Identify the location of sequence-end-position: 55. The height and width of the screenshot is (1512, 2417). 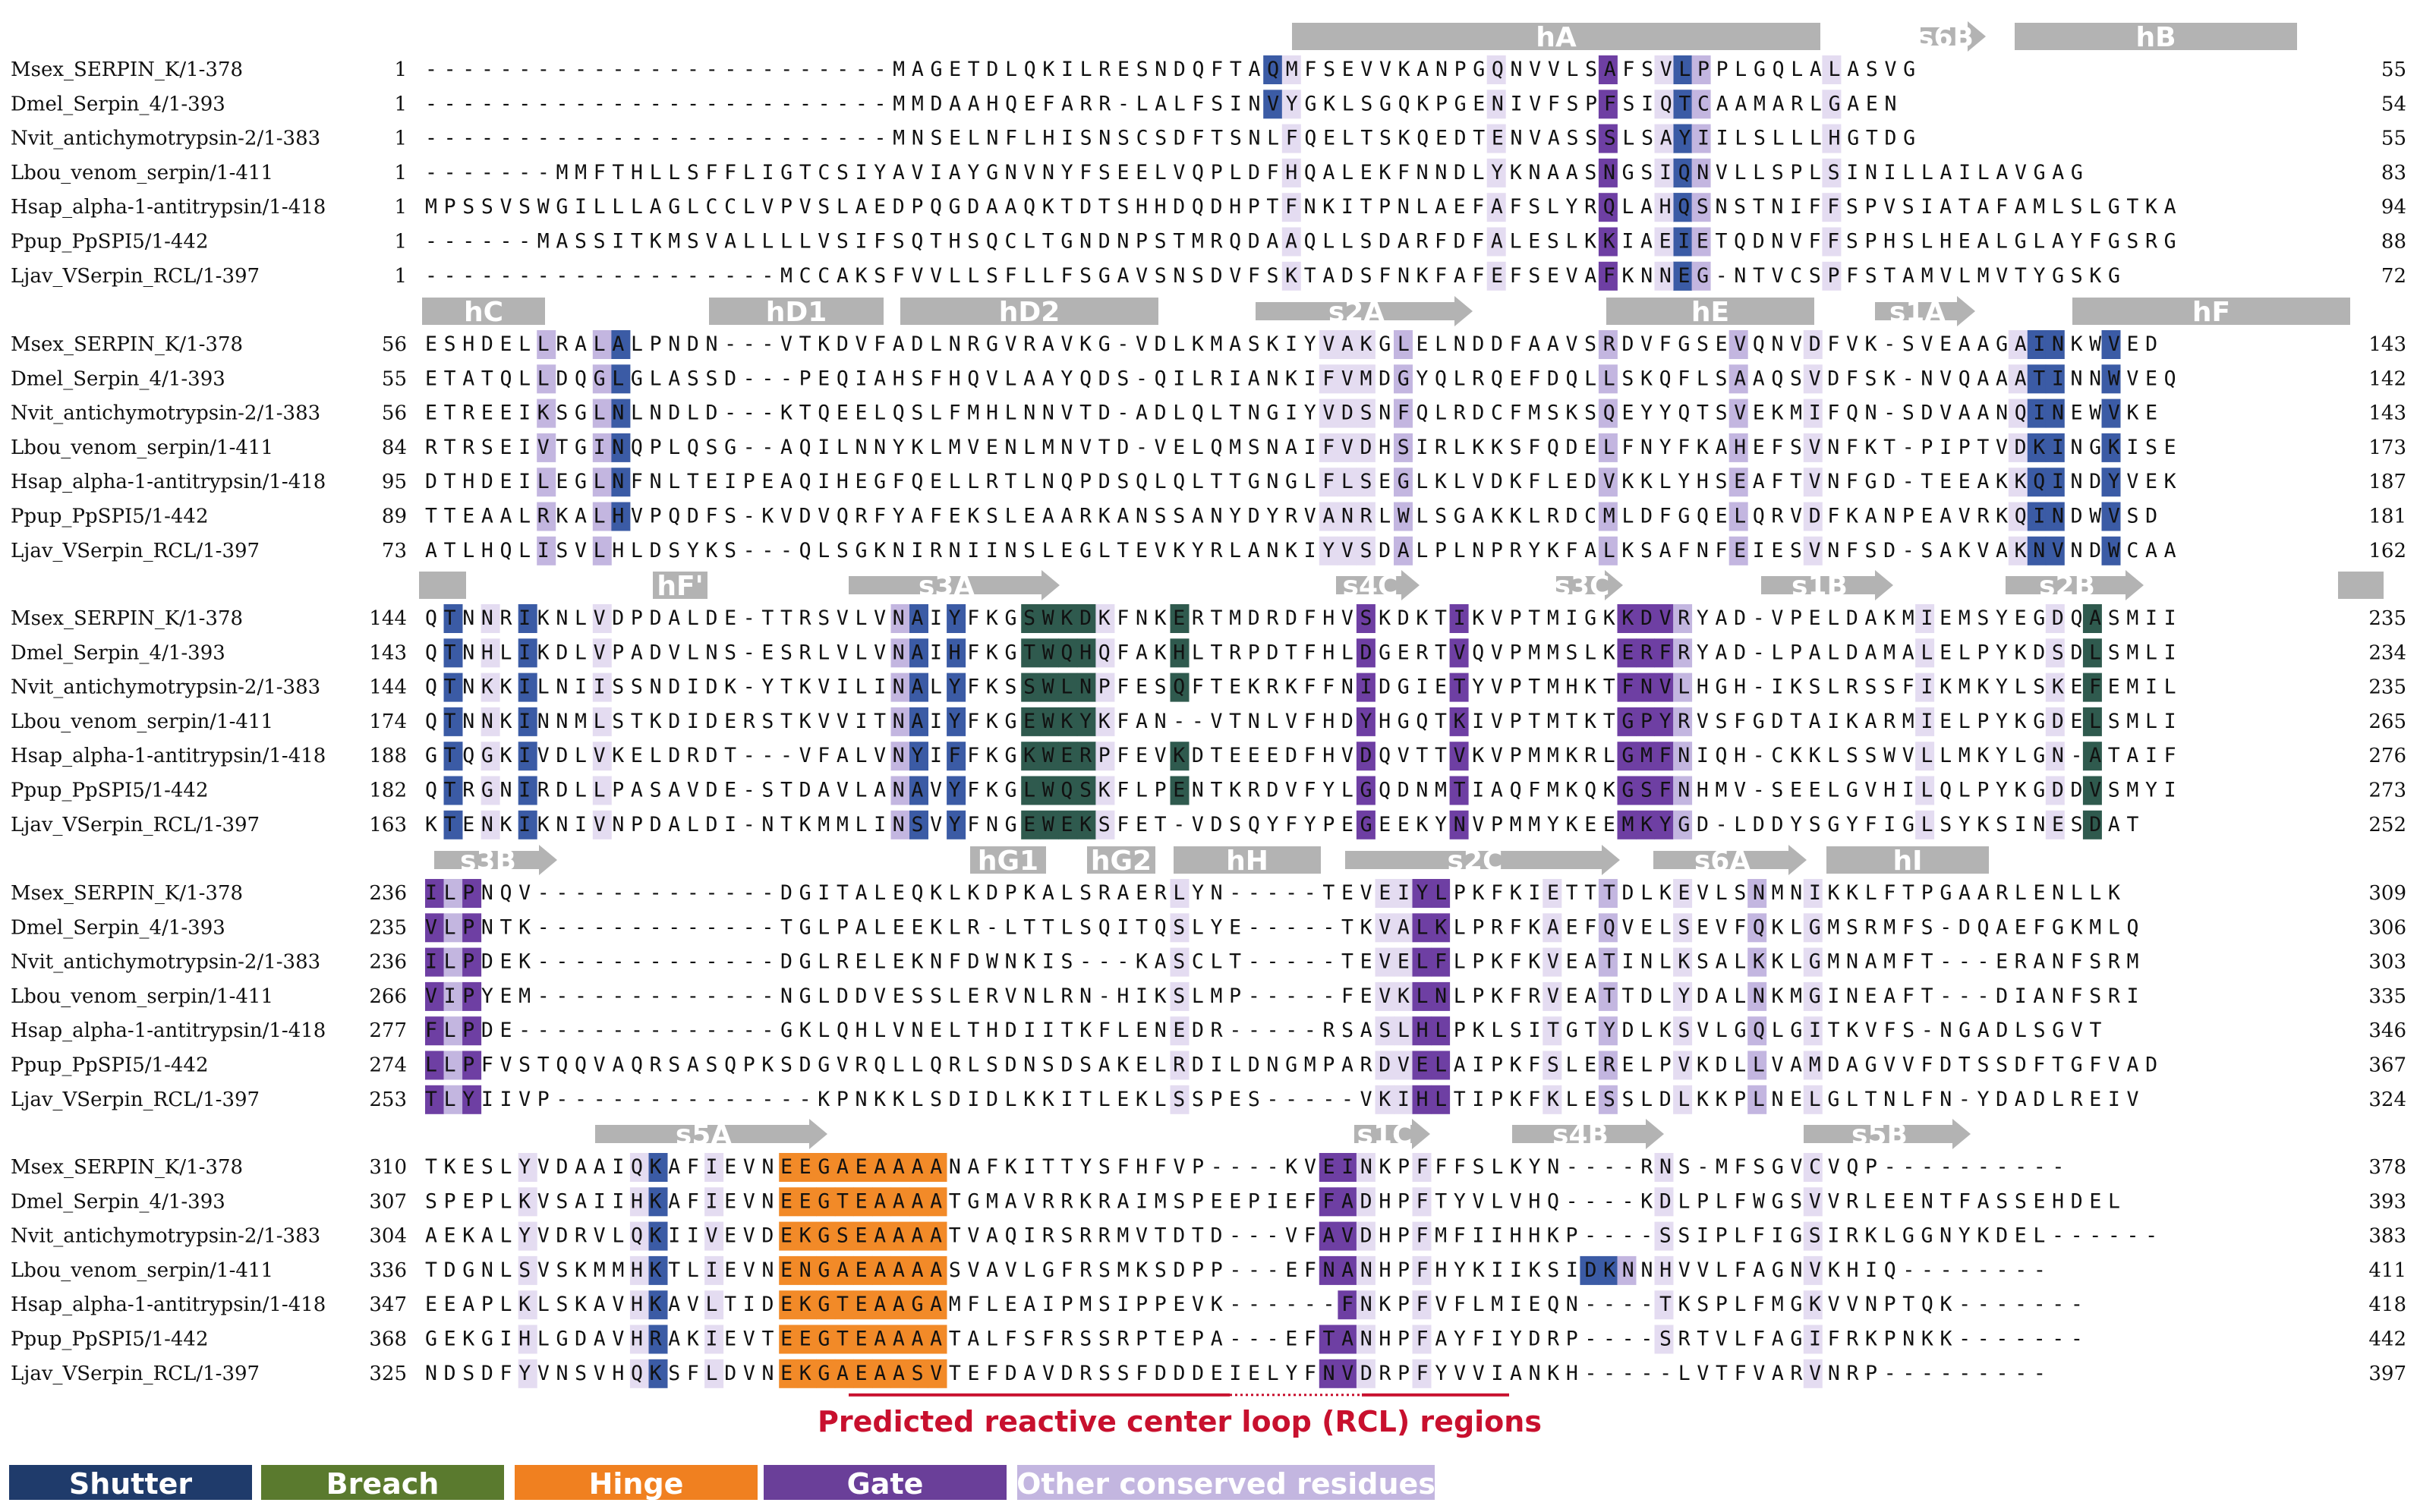
(2393, 139).